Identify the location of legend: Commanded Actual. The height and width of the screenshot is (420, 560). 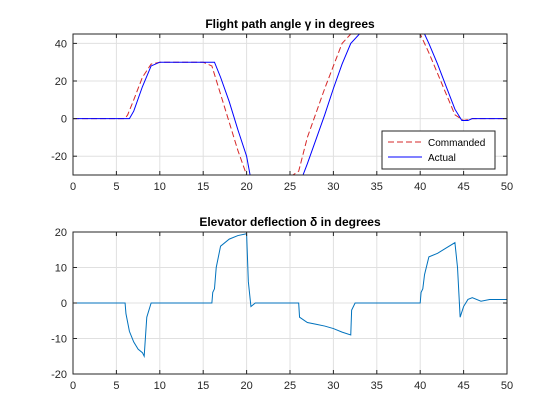
(438, 150).